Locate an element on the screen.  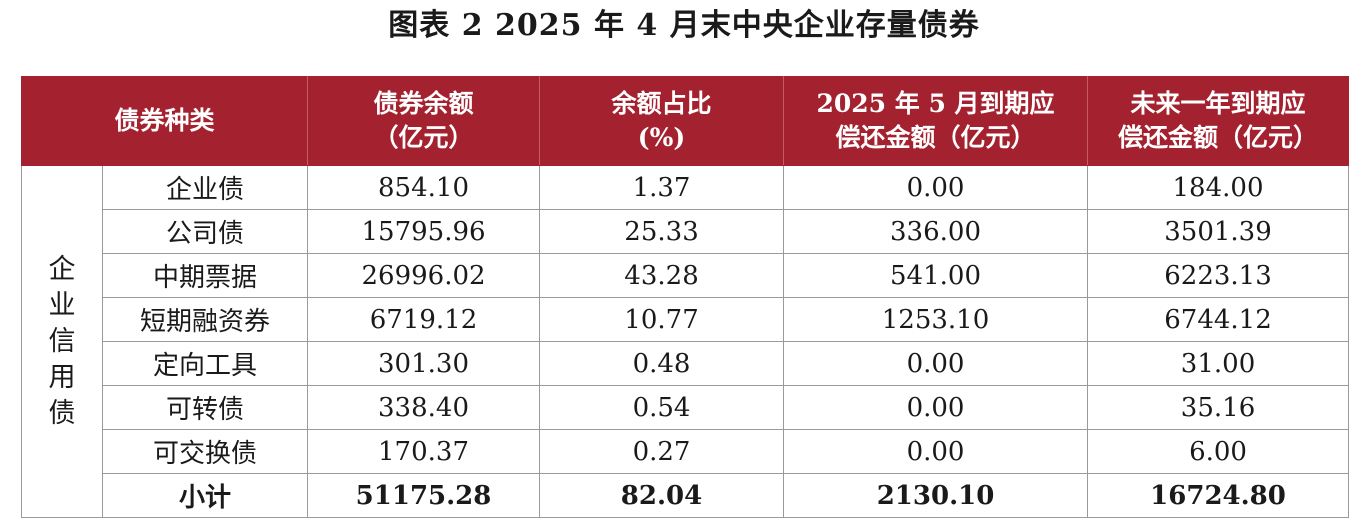
row-share: 0.48 is located at coordinates (662, 363).